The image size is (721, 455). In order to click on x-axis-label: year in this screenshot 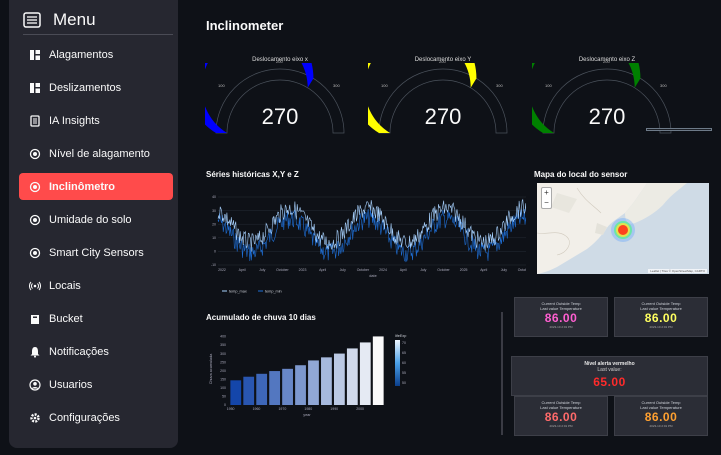, I will do `click(307, 415)`.